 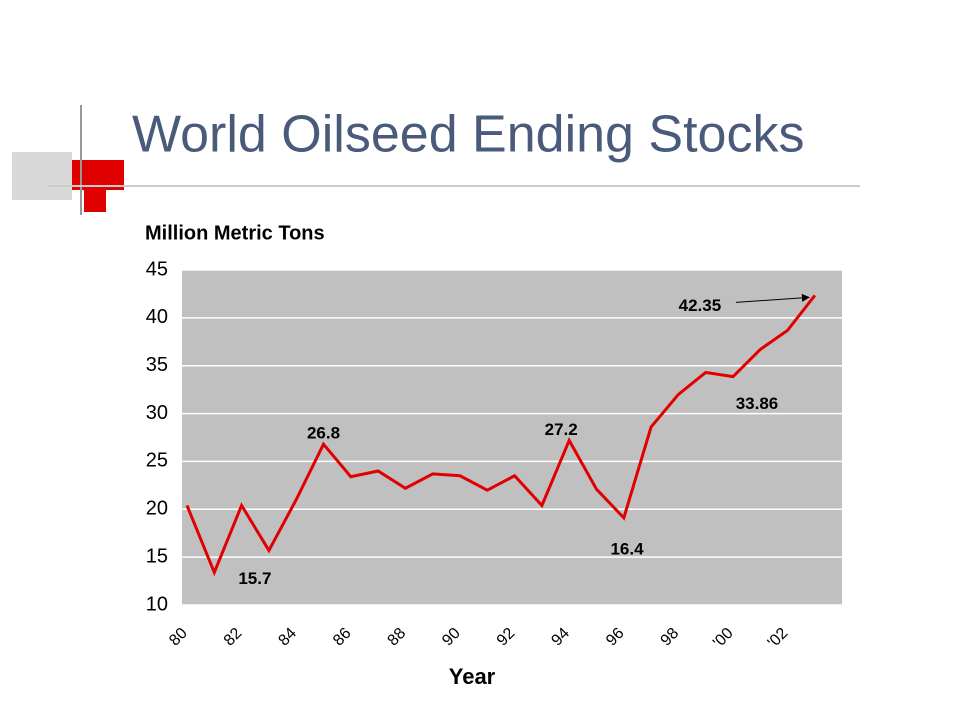 I want to click on chart-title: World Oilseed Ending Stocks, so click(x=468, y=135).